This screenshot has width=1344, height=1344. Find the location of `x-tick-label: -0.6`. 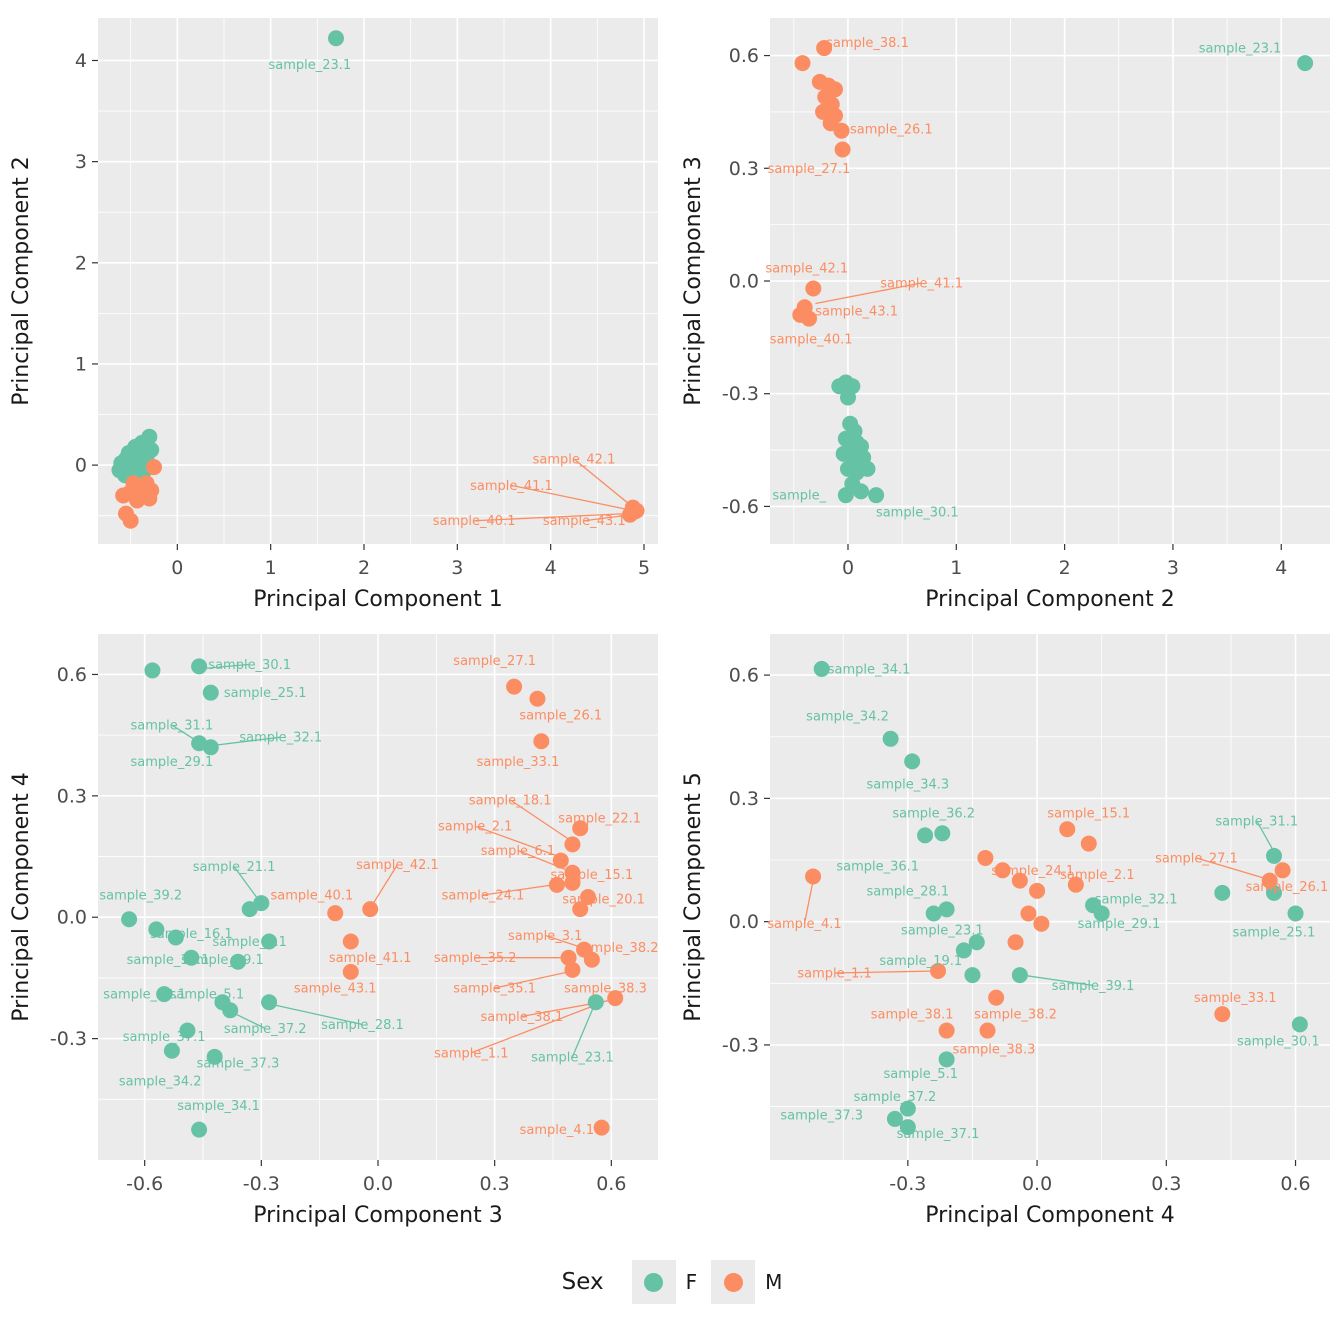

x-tick-label: -0.6 is located at coordinates (144, 1184).